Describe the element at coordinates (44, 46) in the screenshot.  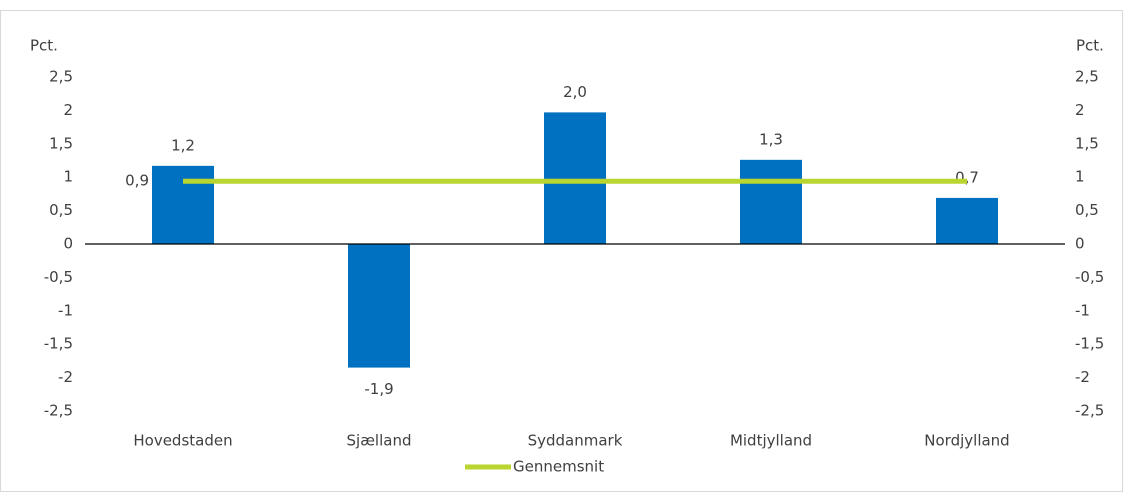
I see `y-axis-label: Pct.` at that location.